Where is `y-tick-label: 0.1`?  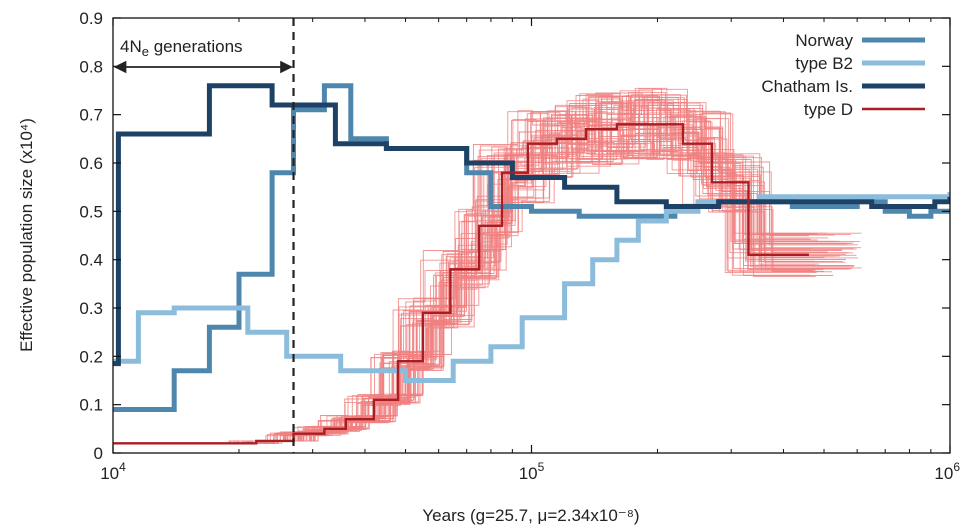 y-tick-label: 0.1 is located at coordinates (91, 405).